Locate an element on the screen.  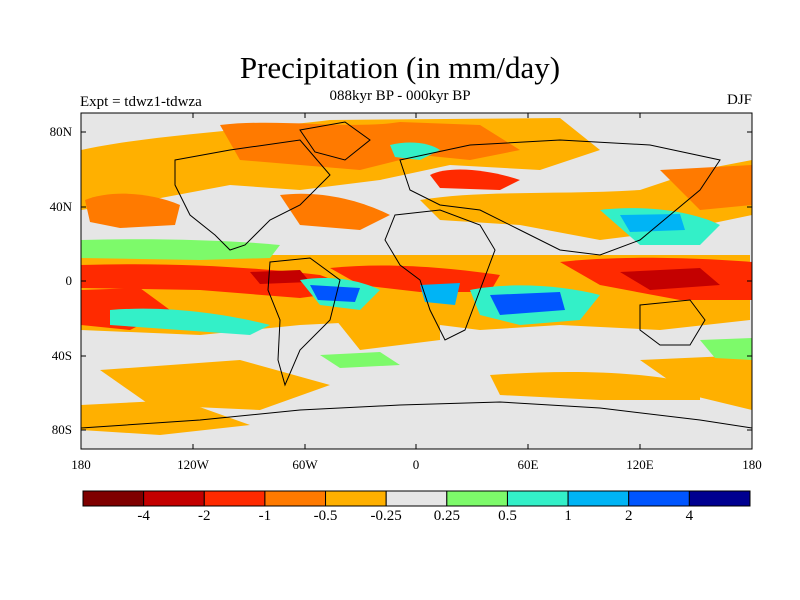
region-antarctic-coast-dry is located at coordinates (165, 417).